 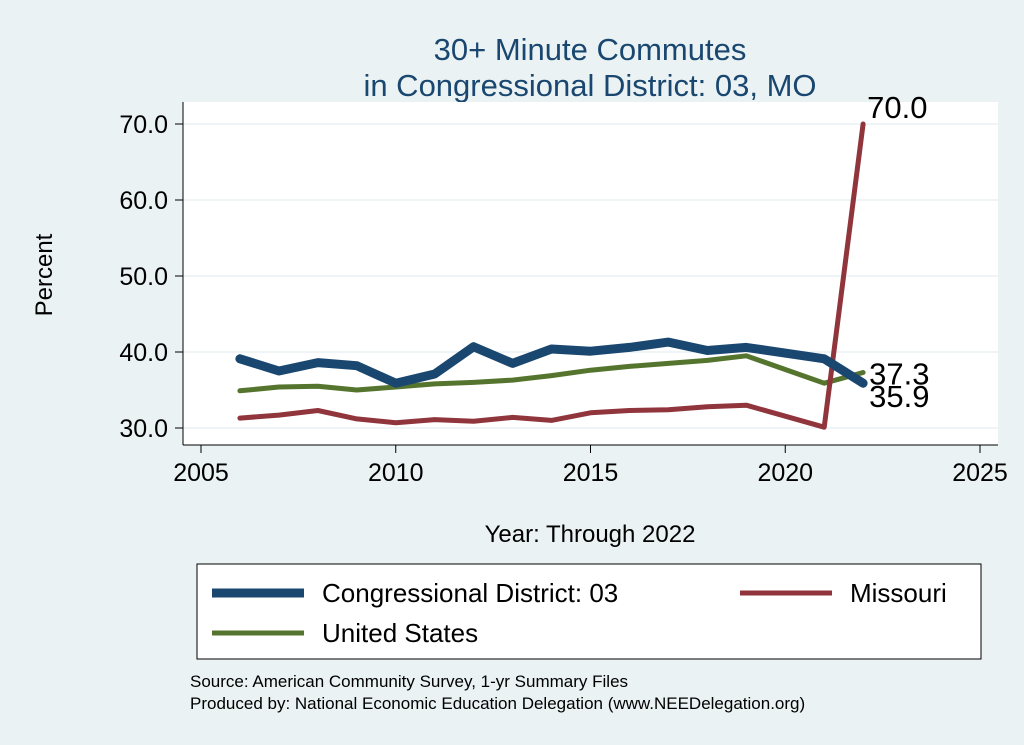 I want to click on legend-label-1: Missouri, so click(x=898, y=593).